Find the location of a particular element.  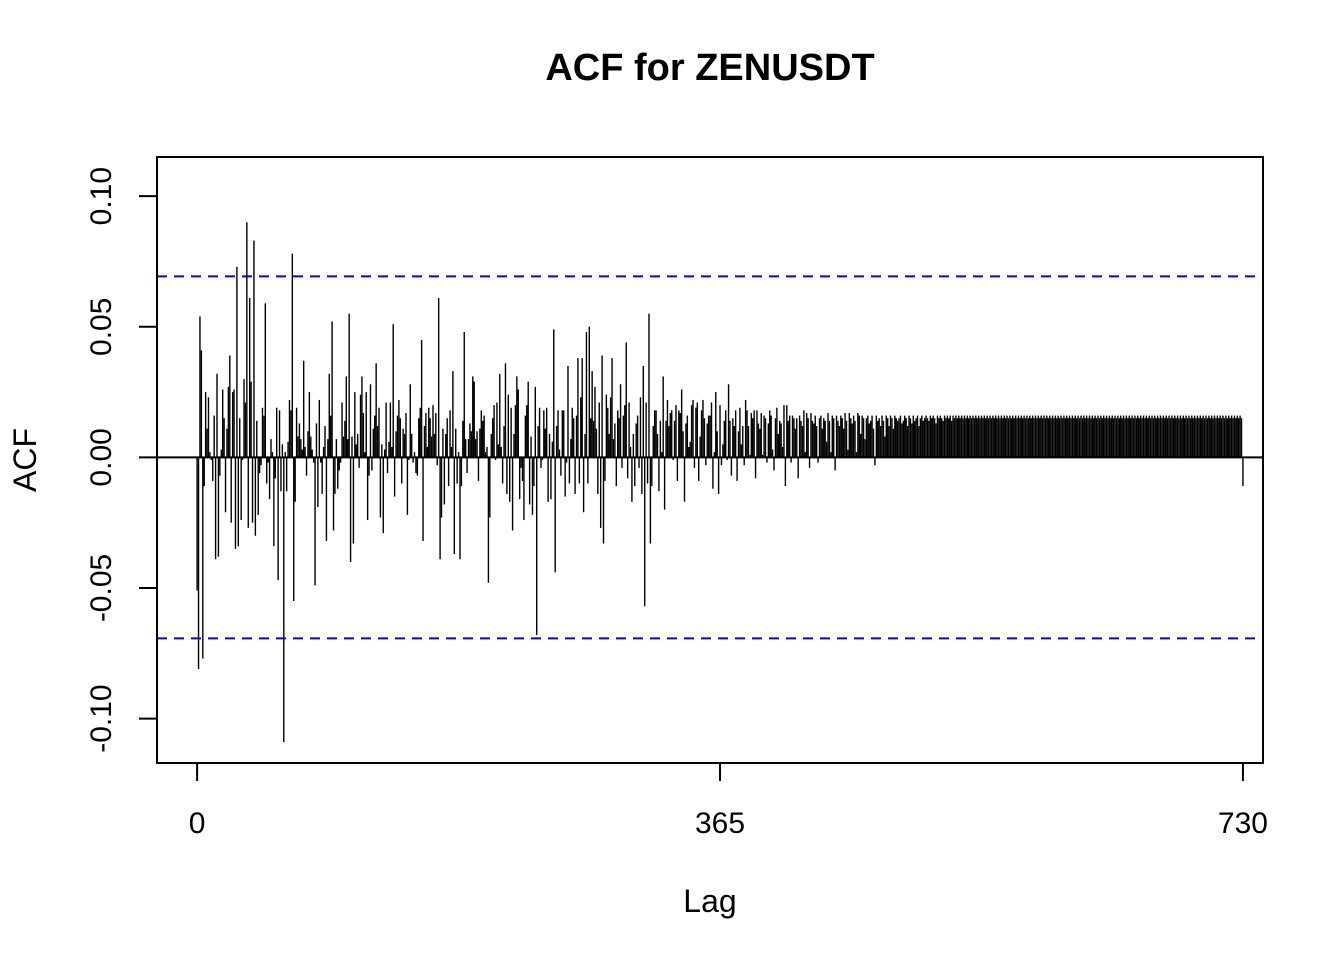

y-tick-label: -0.05 is located at coordinates (101, 588).